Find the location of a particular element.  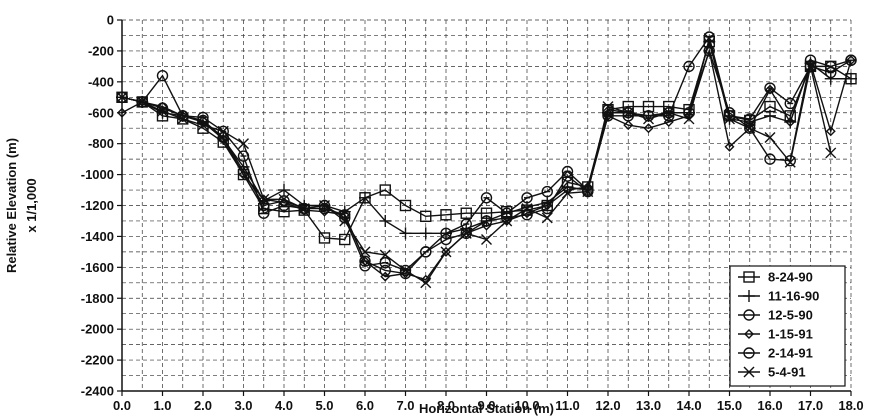

legend-item: 1-15-91 is located at coordinates (775, 334).